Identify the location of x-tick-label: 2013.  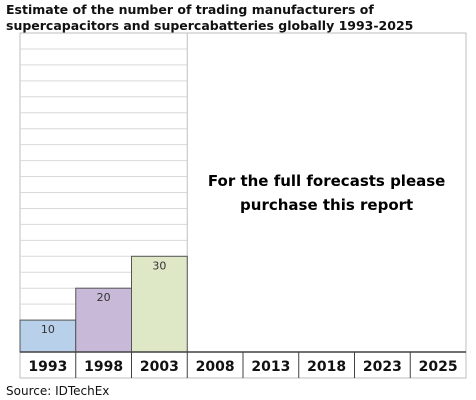
(270, 367).